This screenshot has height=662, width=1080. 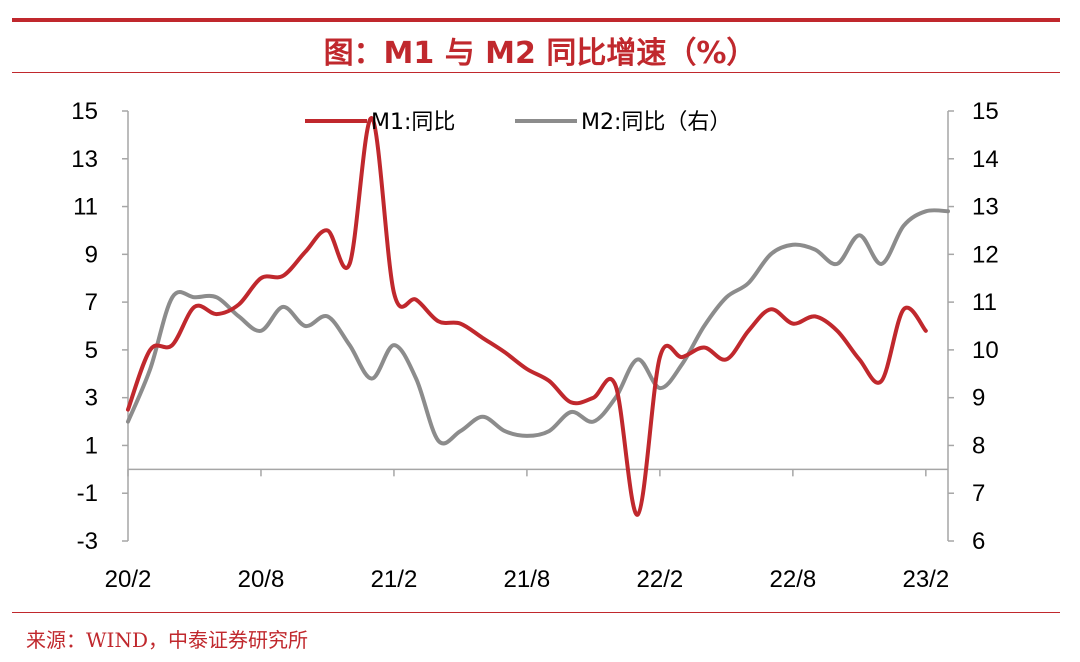 I want to click on right-tick-label: 7, so click(x=978, y=493).